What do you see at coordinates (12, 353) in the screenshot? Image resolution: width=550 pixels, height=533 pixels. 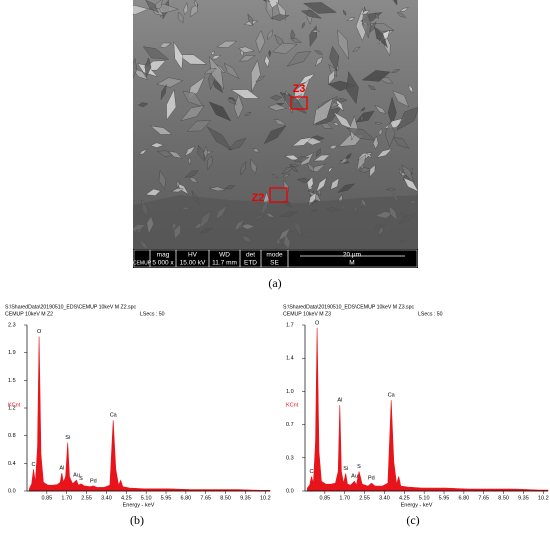 I see `y-tick-label: 1.9` at bounding box center [12, 353].